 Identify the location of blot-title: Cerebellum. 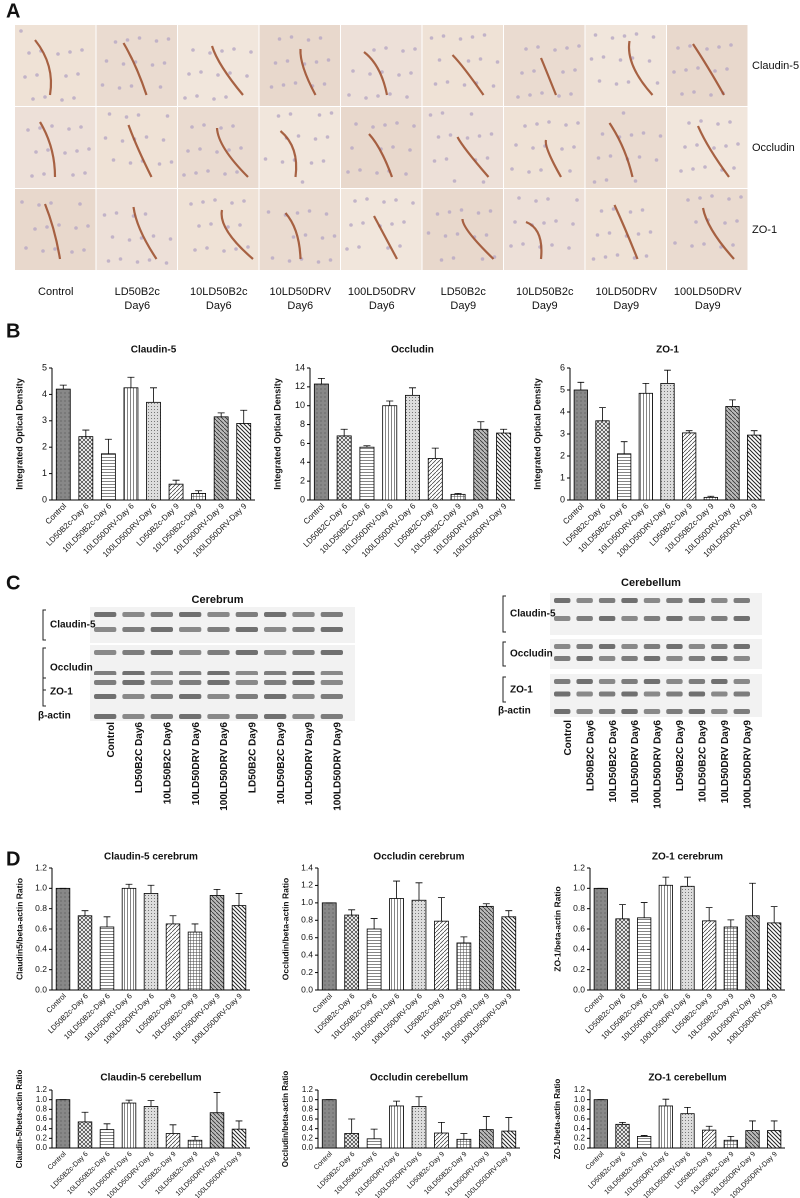
(651, 583).